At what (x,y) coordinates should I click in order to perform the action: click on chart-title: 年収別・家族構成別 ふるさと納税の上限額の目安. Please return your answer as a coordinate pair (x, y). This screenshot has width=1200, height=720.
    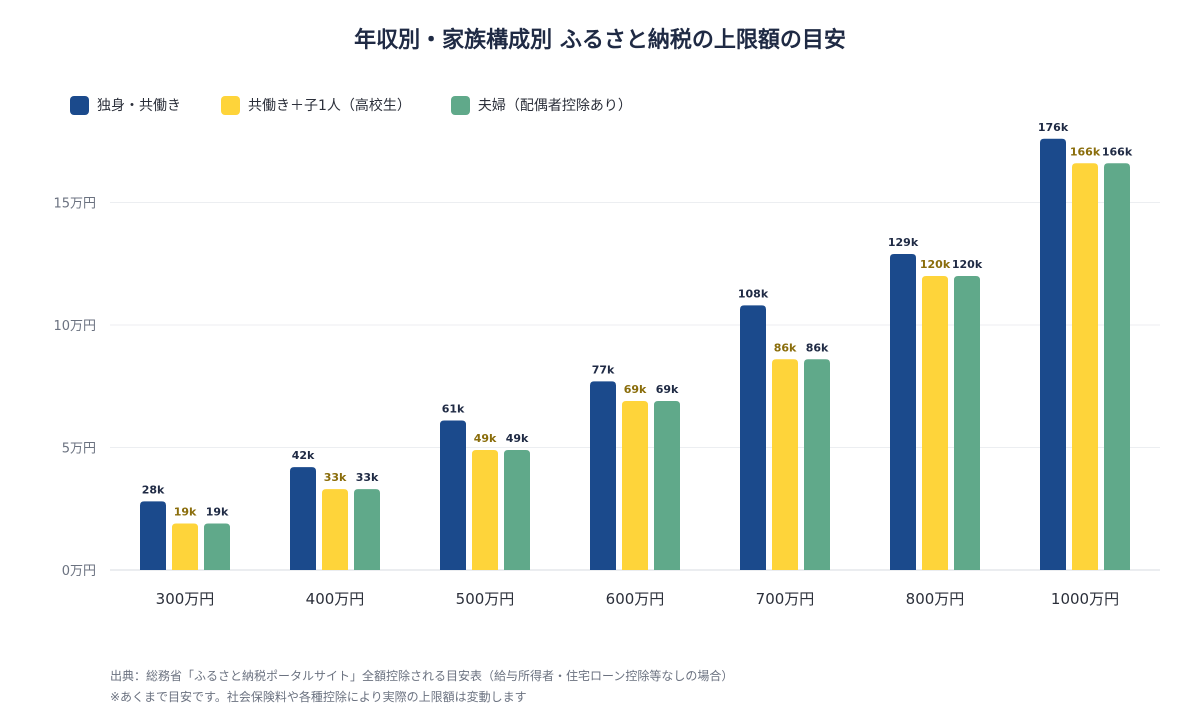
    Looking at the image, I should click on (600, 40).